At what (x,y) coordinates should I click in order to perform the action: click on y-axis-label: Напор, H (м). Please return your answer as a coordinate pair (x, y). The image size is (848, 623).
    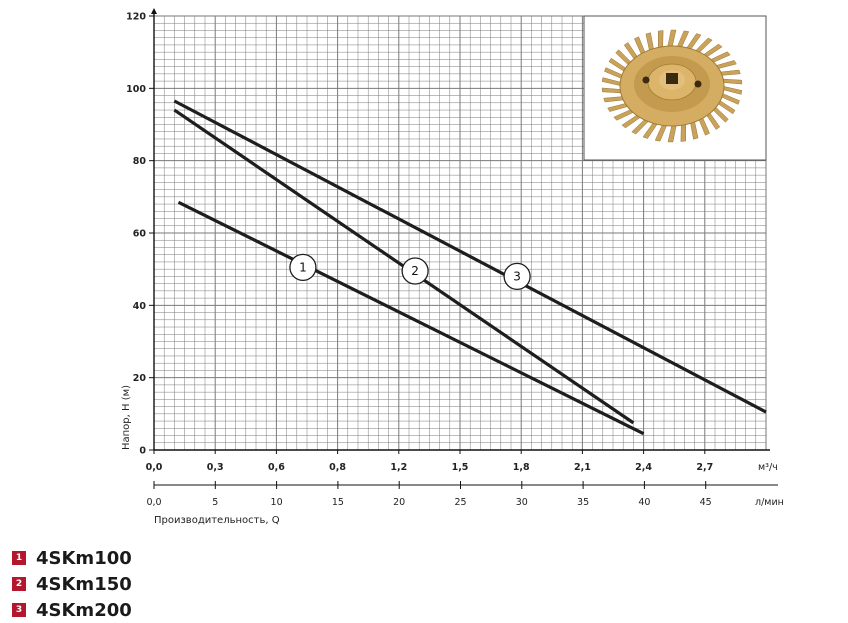
    Looking at the image, I should click on (126, 417).